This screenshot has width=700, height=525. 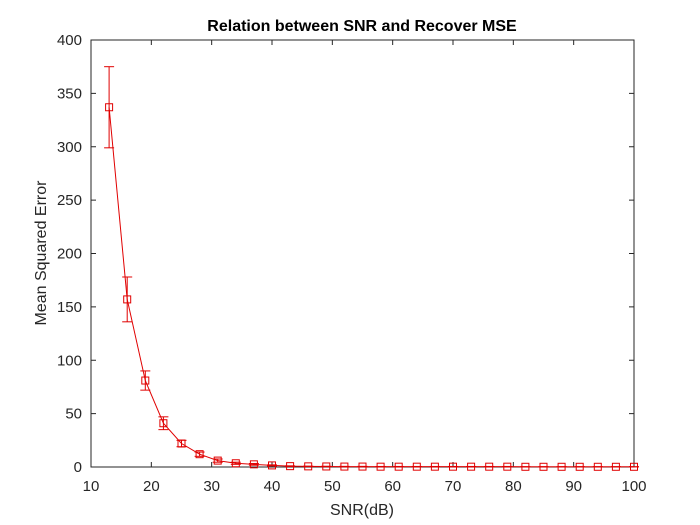 I want to click on x-tick-label: 10, so click(x=91, y=486).